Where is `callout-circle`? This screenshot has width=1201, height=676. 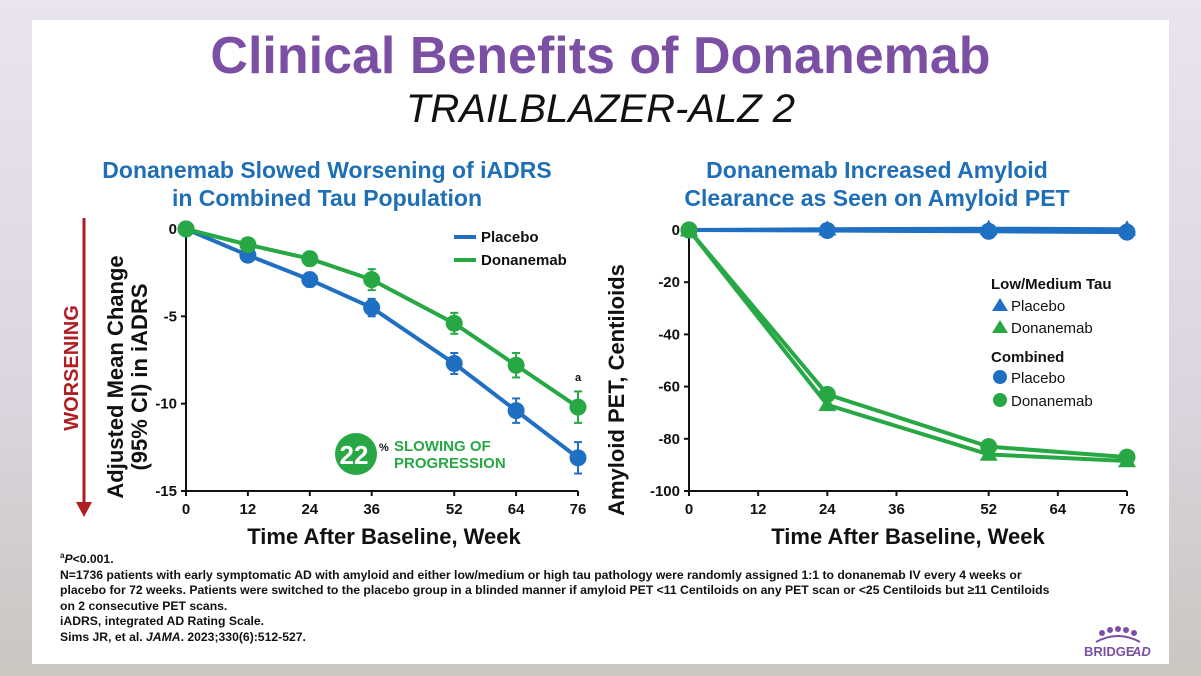 callout-circle is located at coordinates (356, 454).